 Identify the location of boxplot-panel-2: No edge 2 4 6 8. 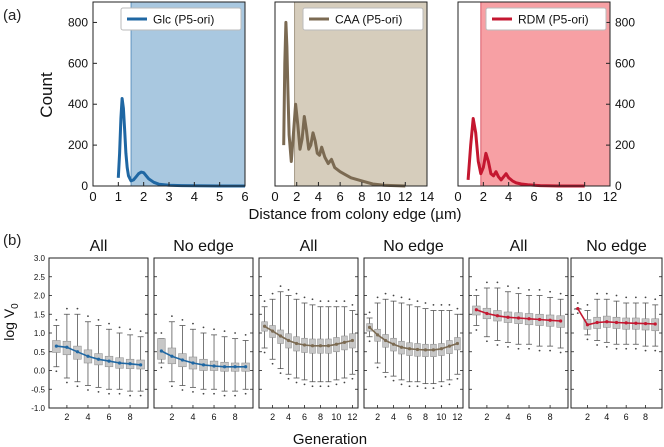
(203, 330).